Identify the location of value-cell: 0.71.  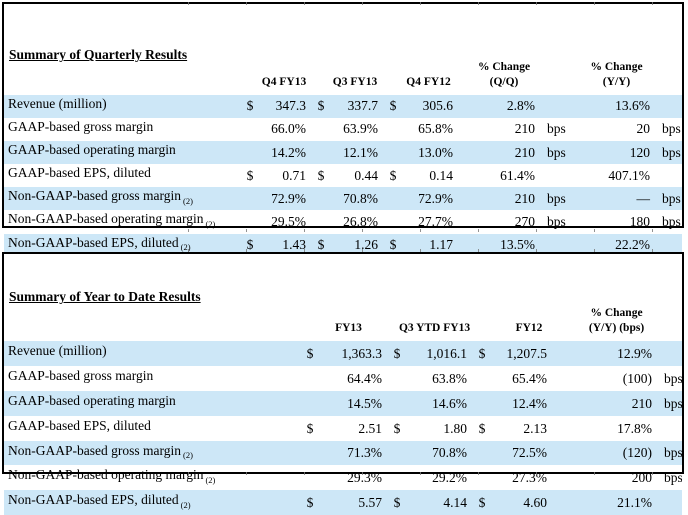
(294, 175).